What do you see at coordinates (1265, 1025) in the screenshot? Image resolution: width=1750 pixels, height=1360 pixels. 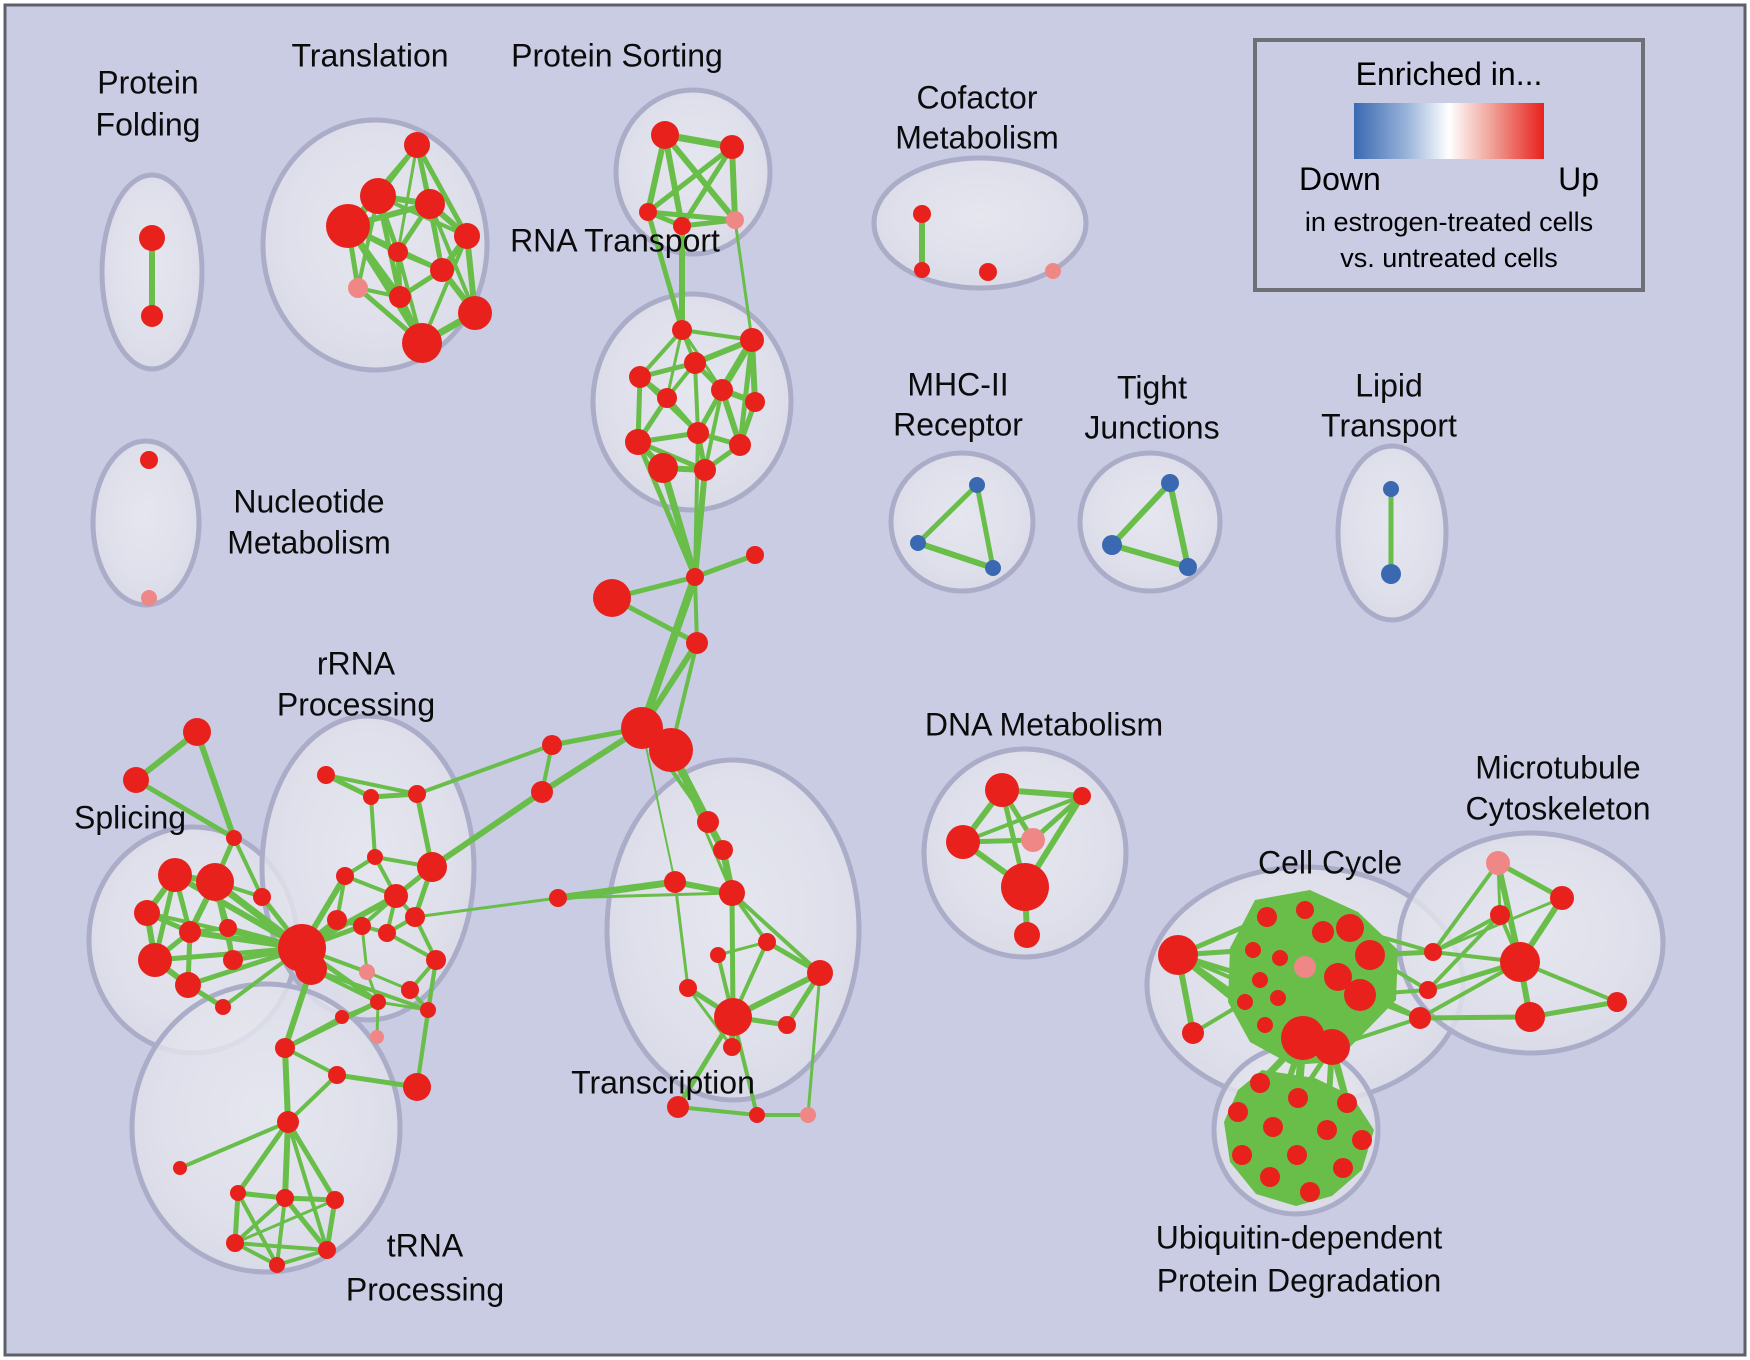 I see `node-cc16` at bounding box center [1265, 1025].